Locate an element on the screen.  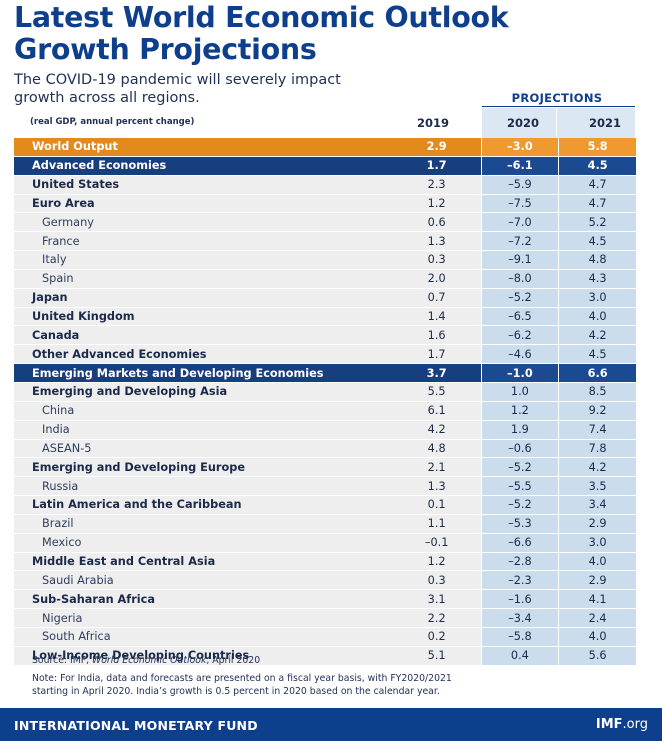
value-2019: 6.1 is located at coordinates (436, 410).